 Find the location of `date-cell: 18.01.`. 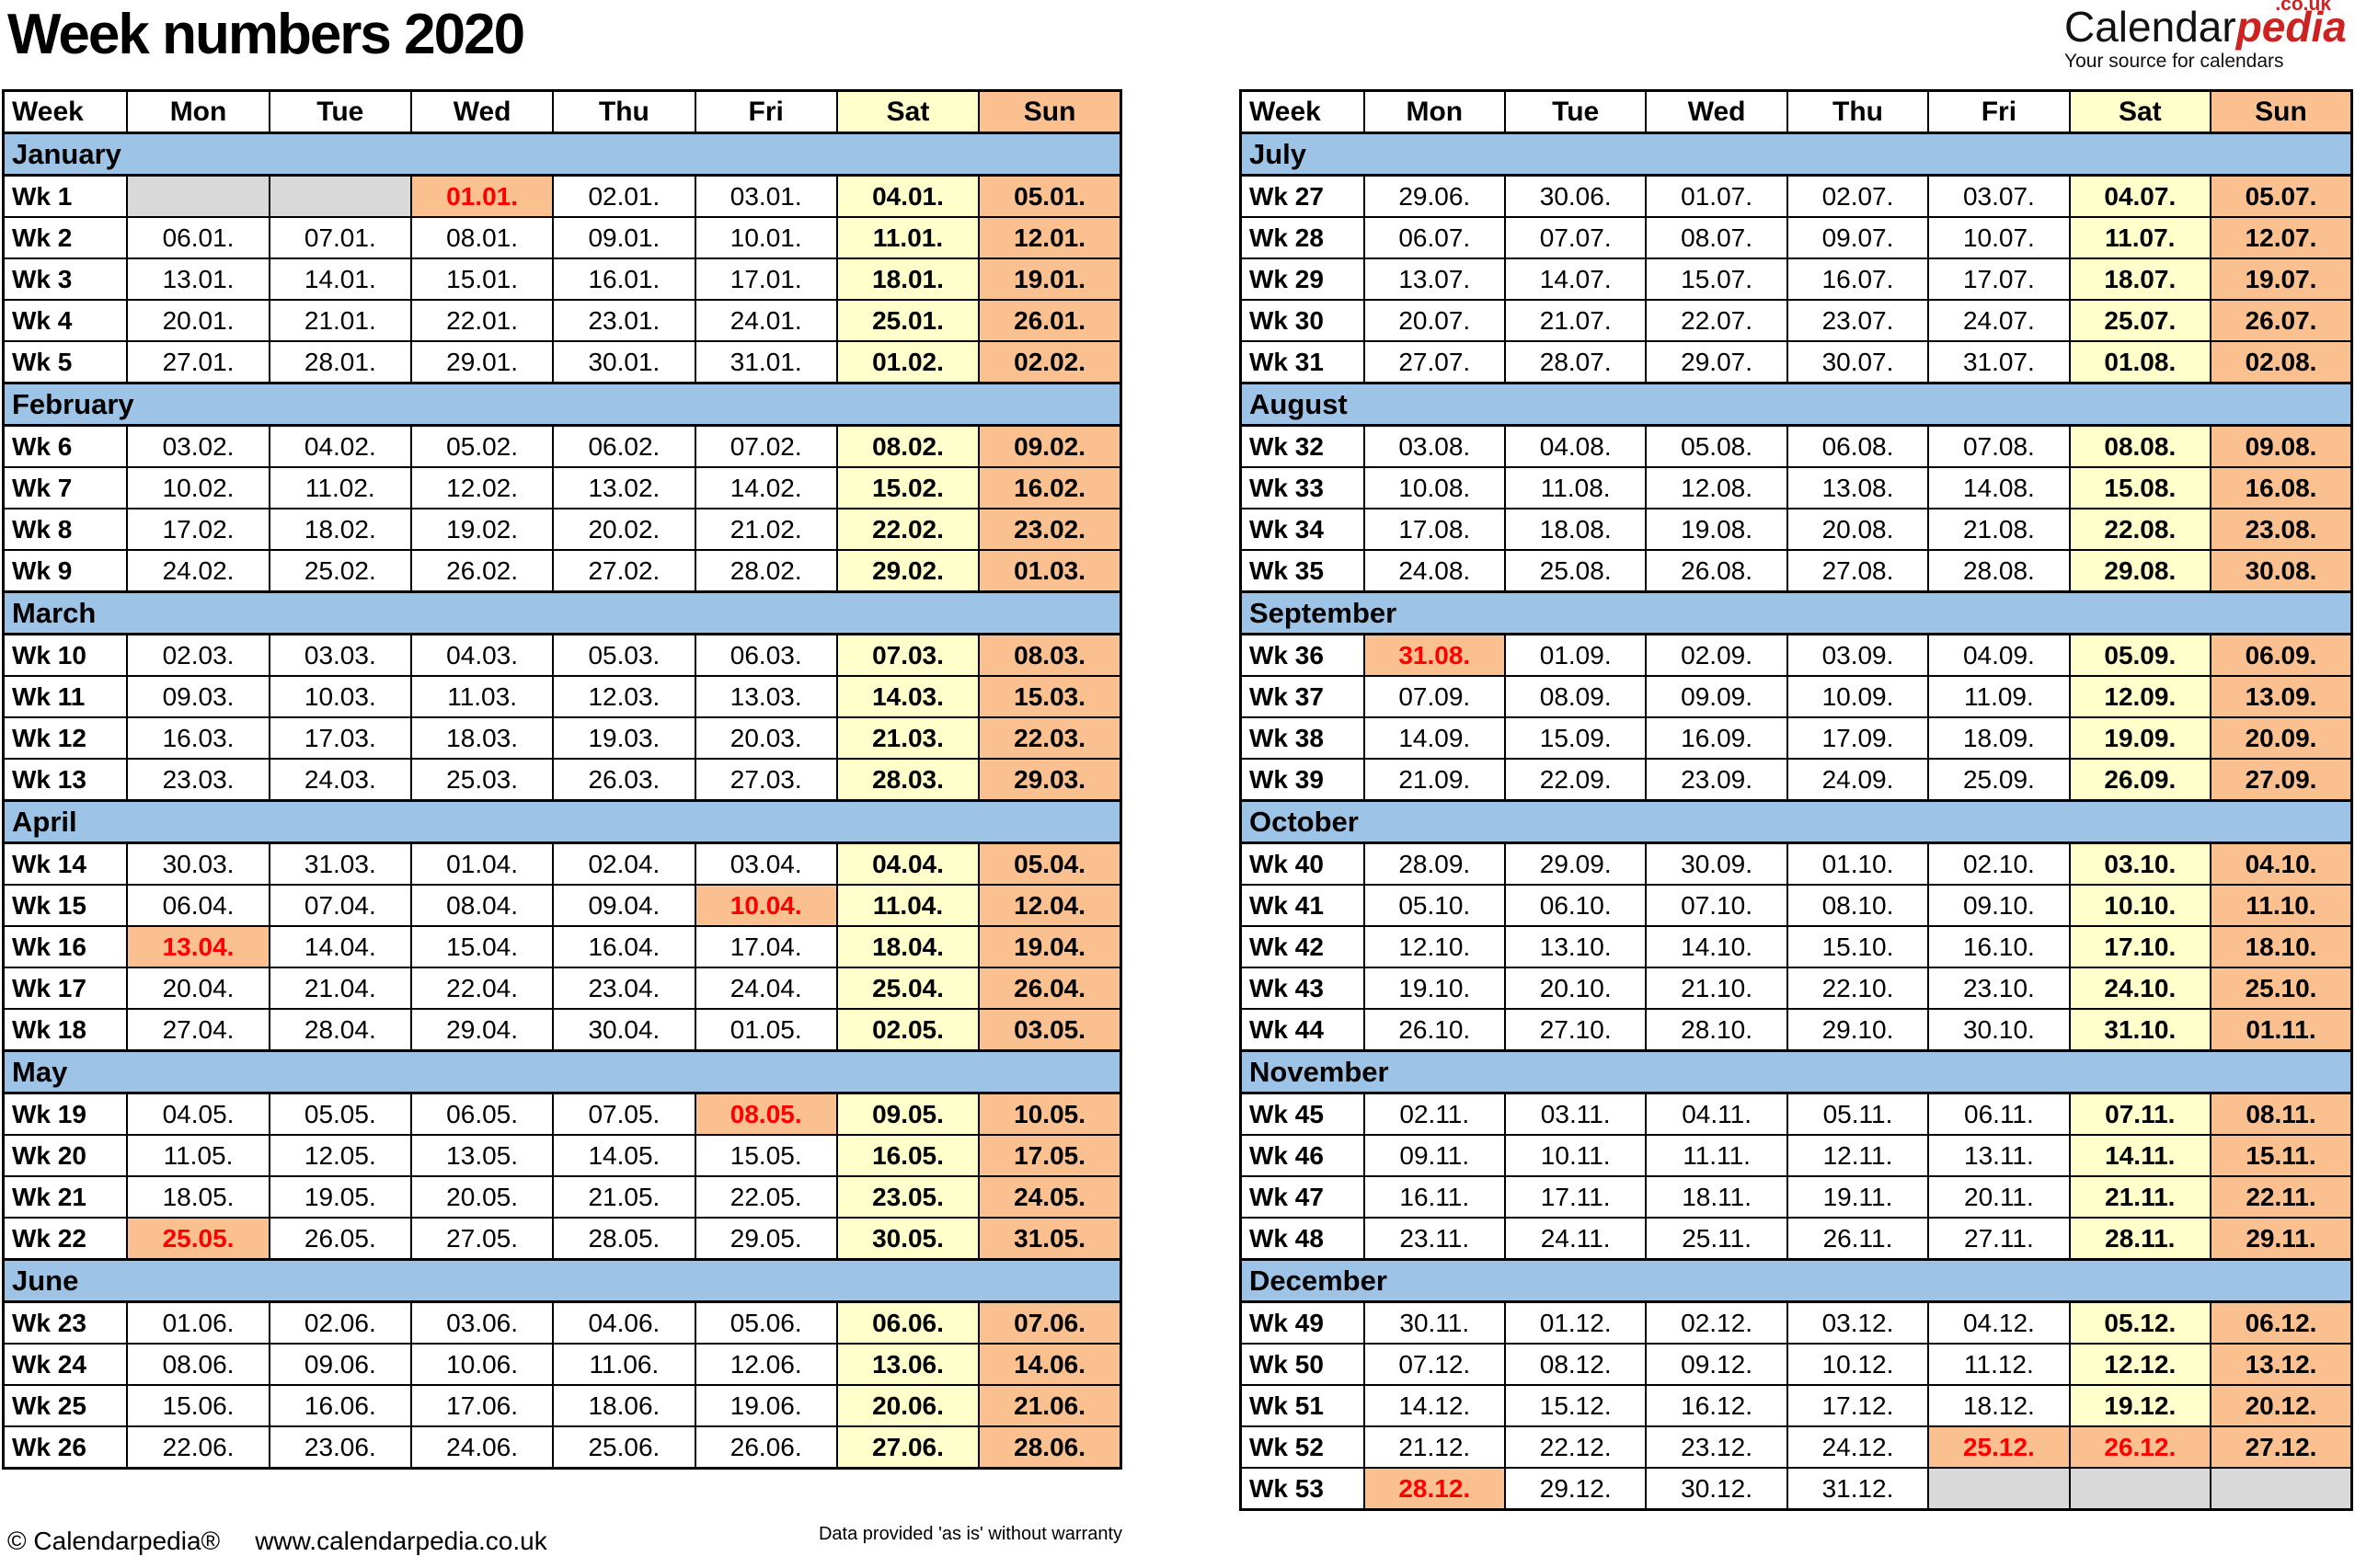

date-cell: 18.01. is located at coordinates (908, 279).